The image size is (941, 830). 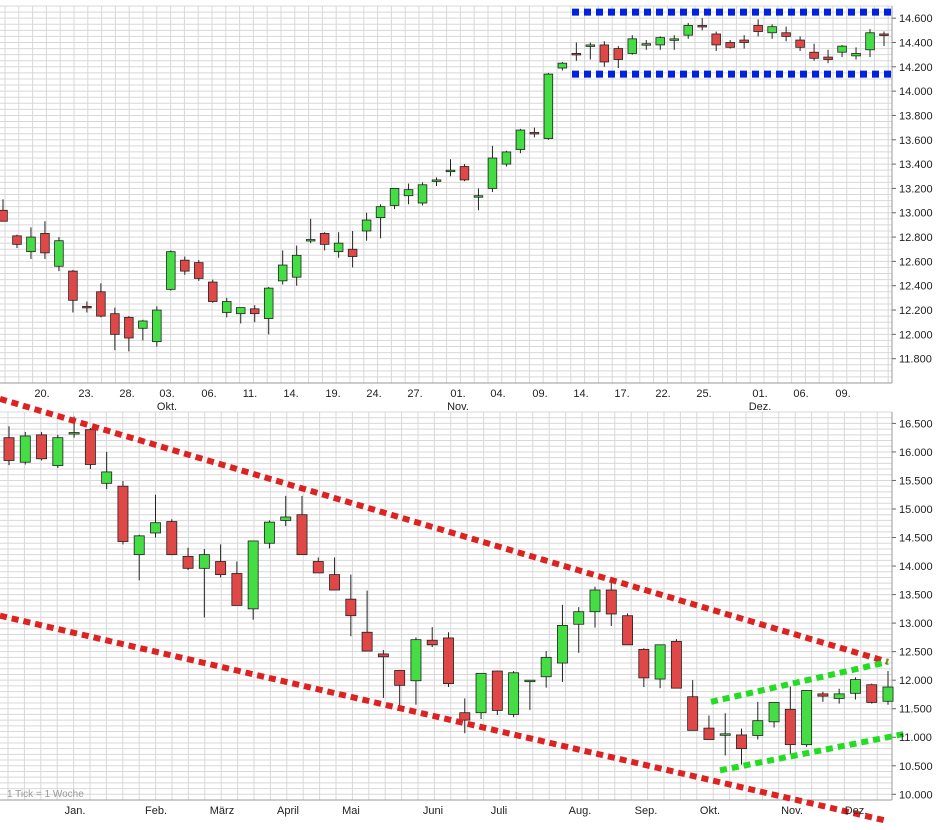 I want to click on x-month-label: Jan., so click(x=75, y=811).